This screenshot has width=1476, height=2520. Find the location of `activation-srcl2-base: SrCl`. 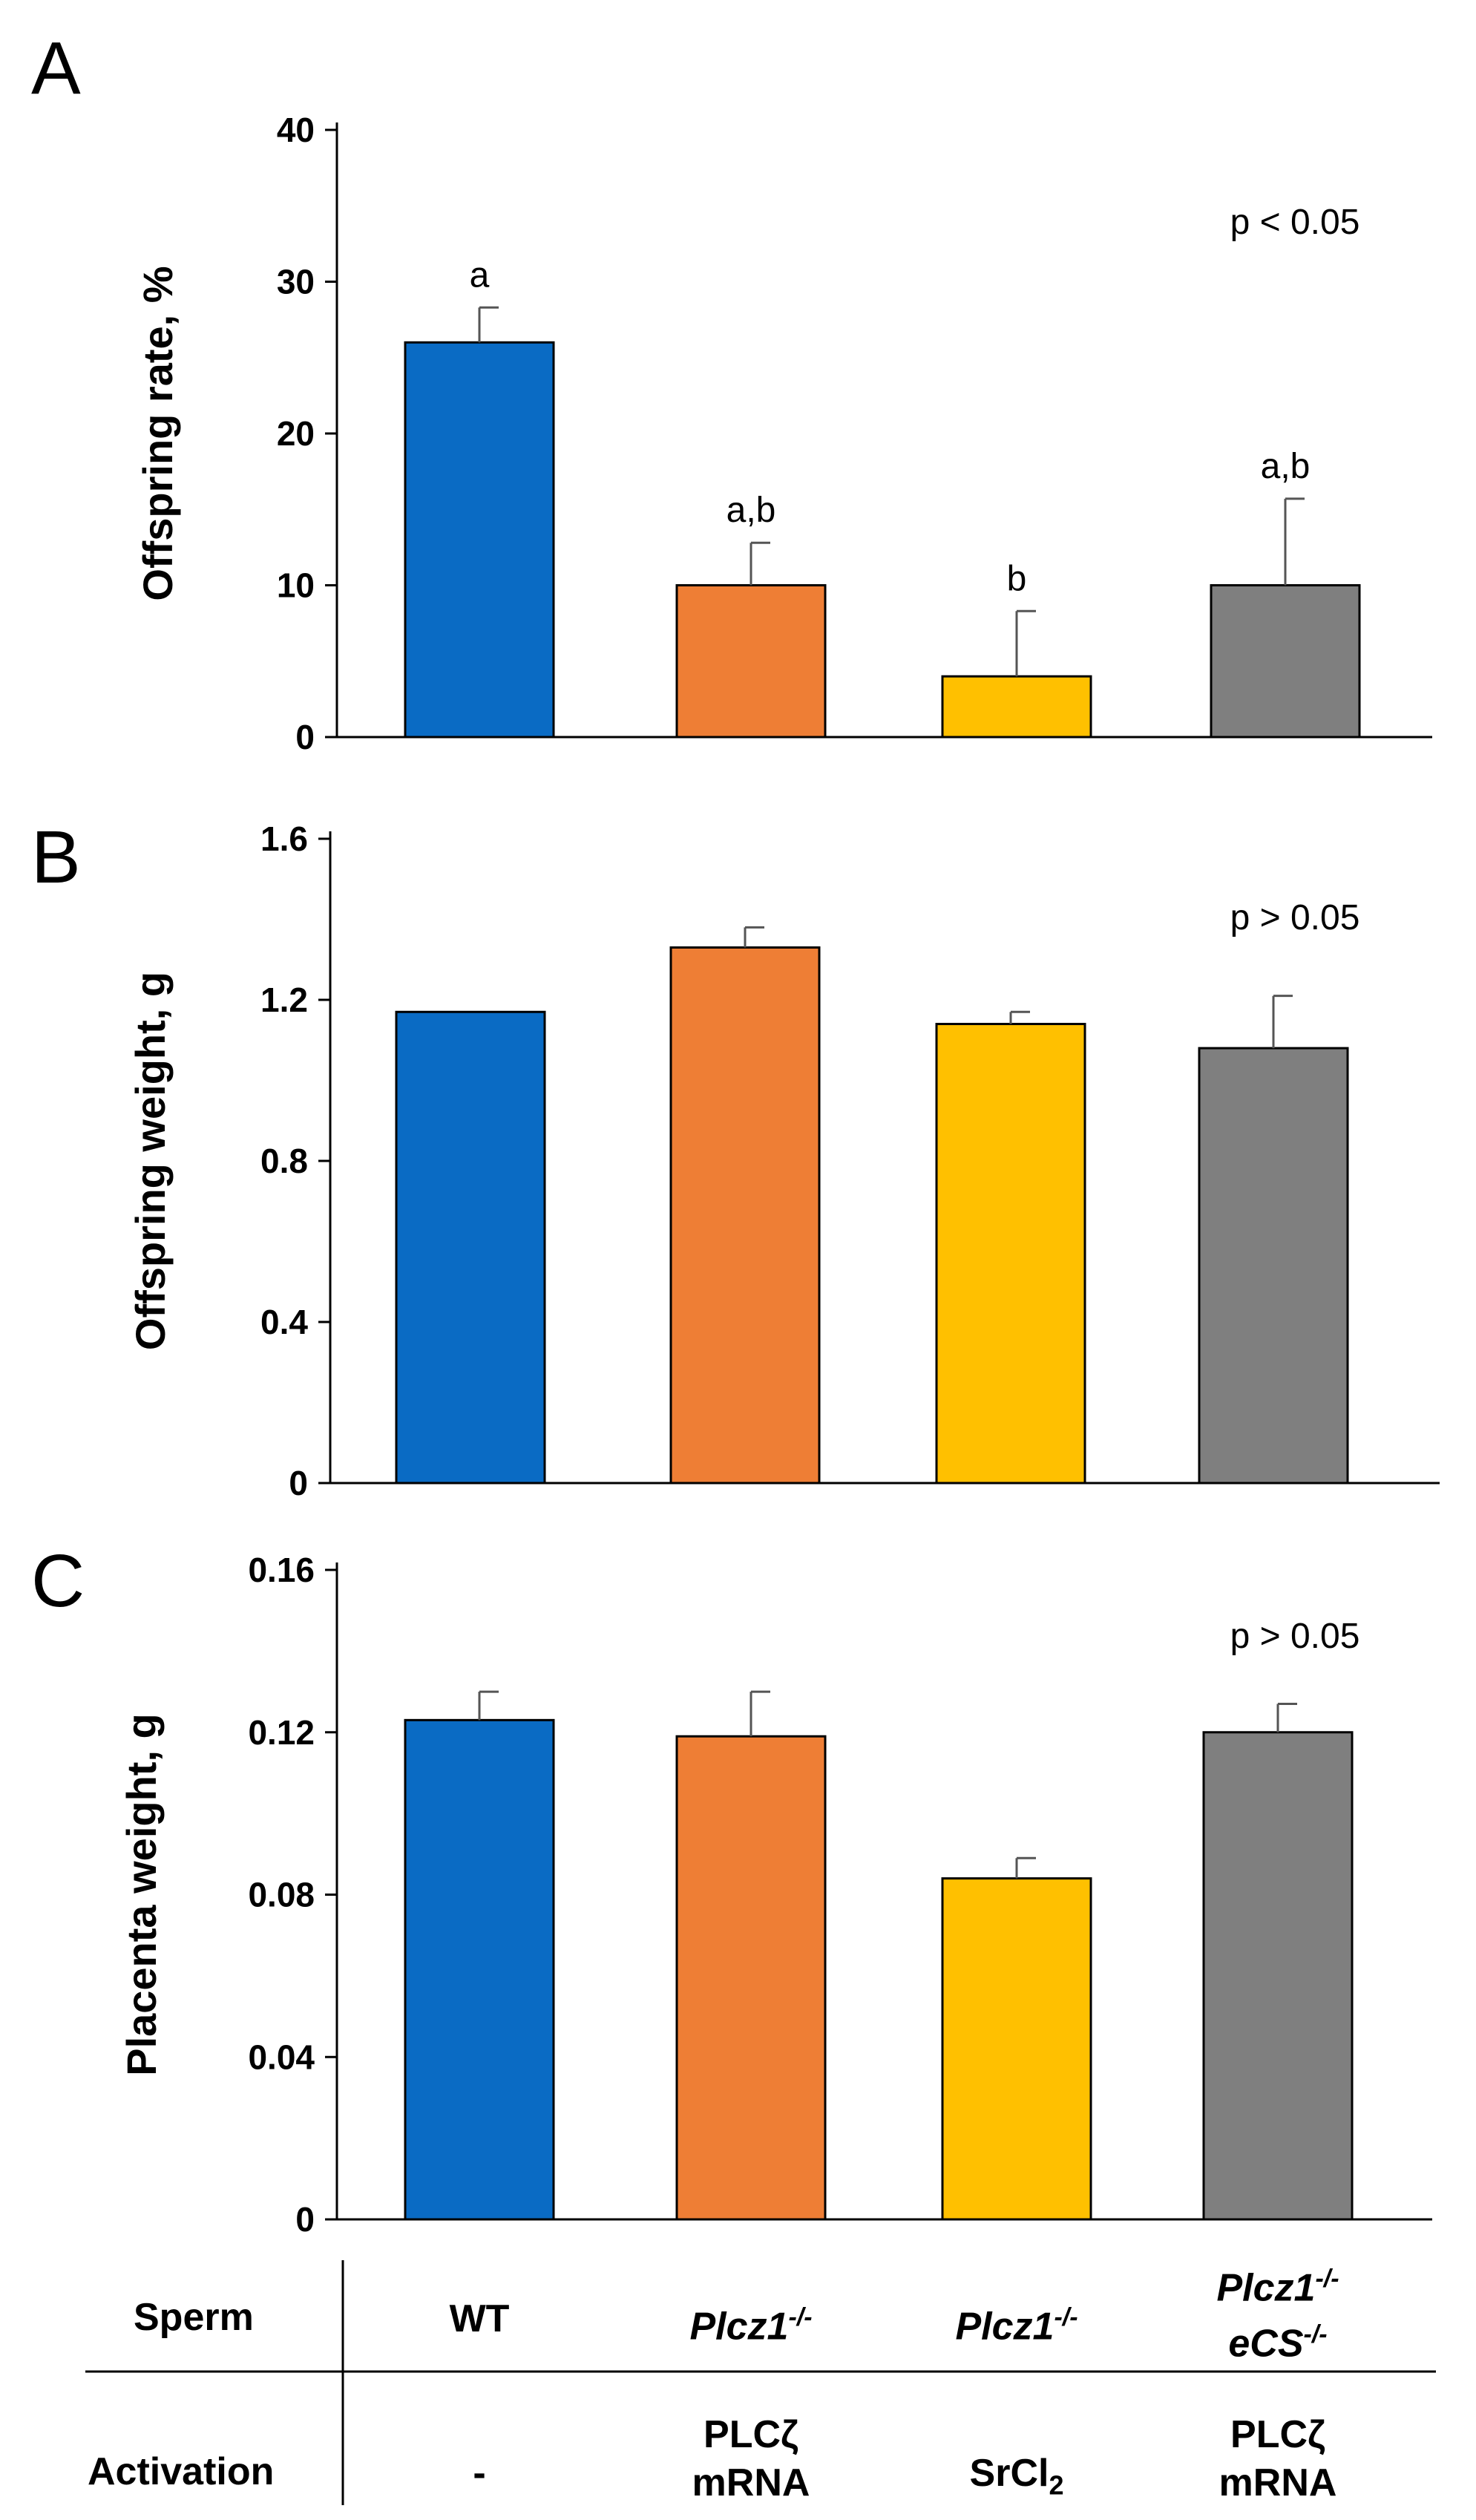

activation-srcl2-base: SrCl is located at coordinates (1009, 2474).